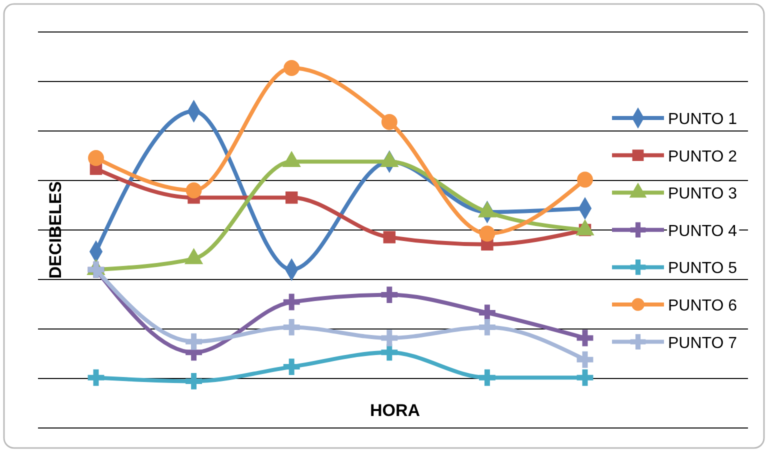 The height and width of the screenshot is (452, 769). I want to click on legend-label: PUNTO 2, so click(703, 157).